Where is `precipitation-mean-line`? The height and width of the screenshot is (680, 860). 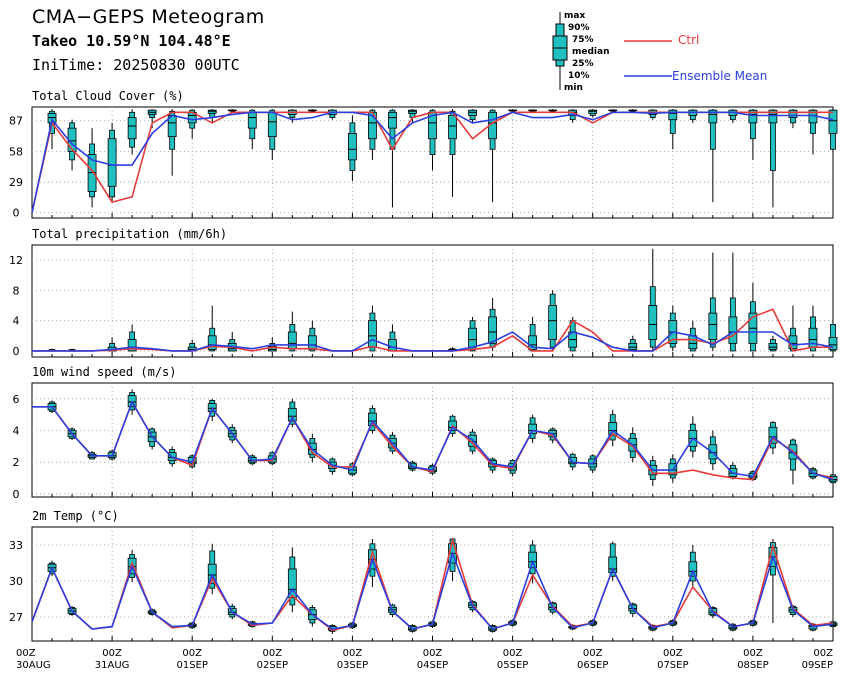
precipitation-mean-line is located at coordinates (433, 341).